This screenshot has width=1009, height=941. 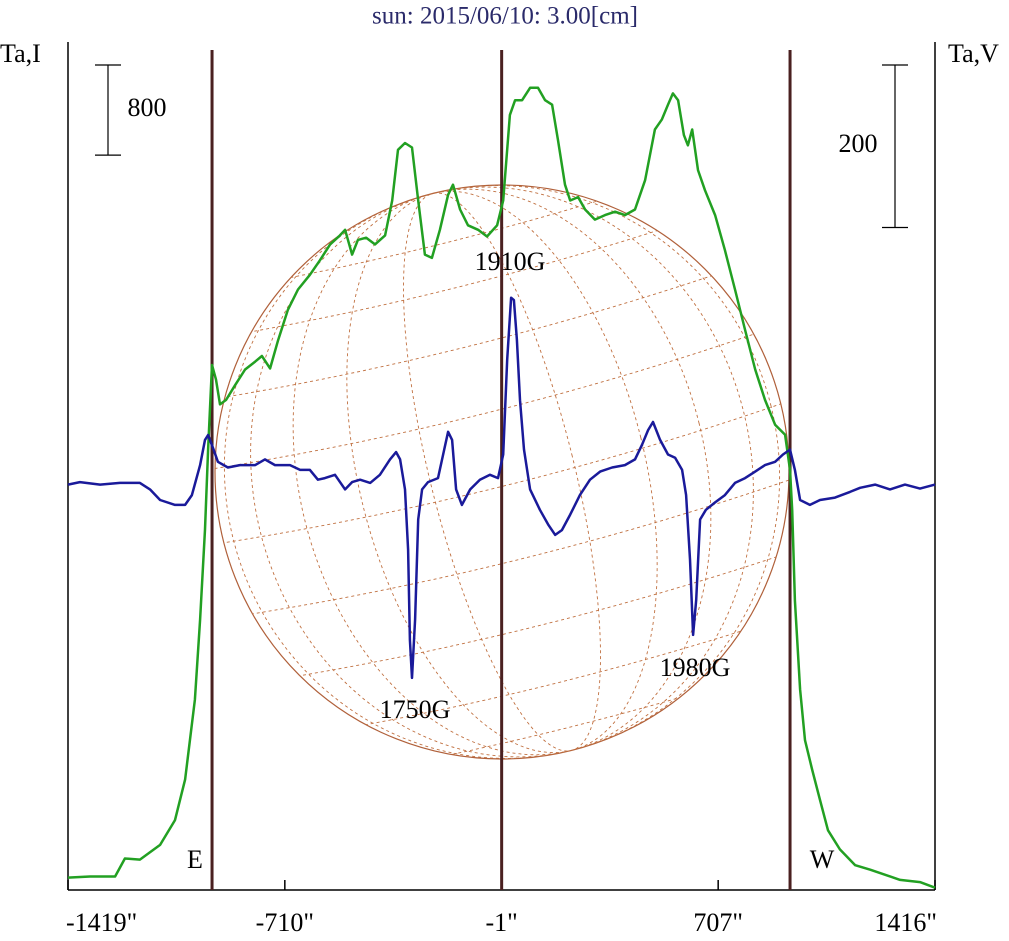 I want to click on scale-bar-label: 200, so click(x=858, y=143).